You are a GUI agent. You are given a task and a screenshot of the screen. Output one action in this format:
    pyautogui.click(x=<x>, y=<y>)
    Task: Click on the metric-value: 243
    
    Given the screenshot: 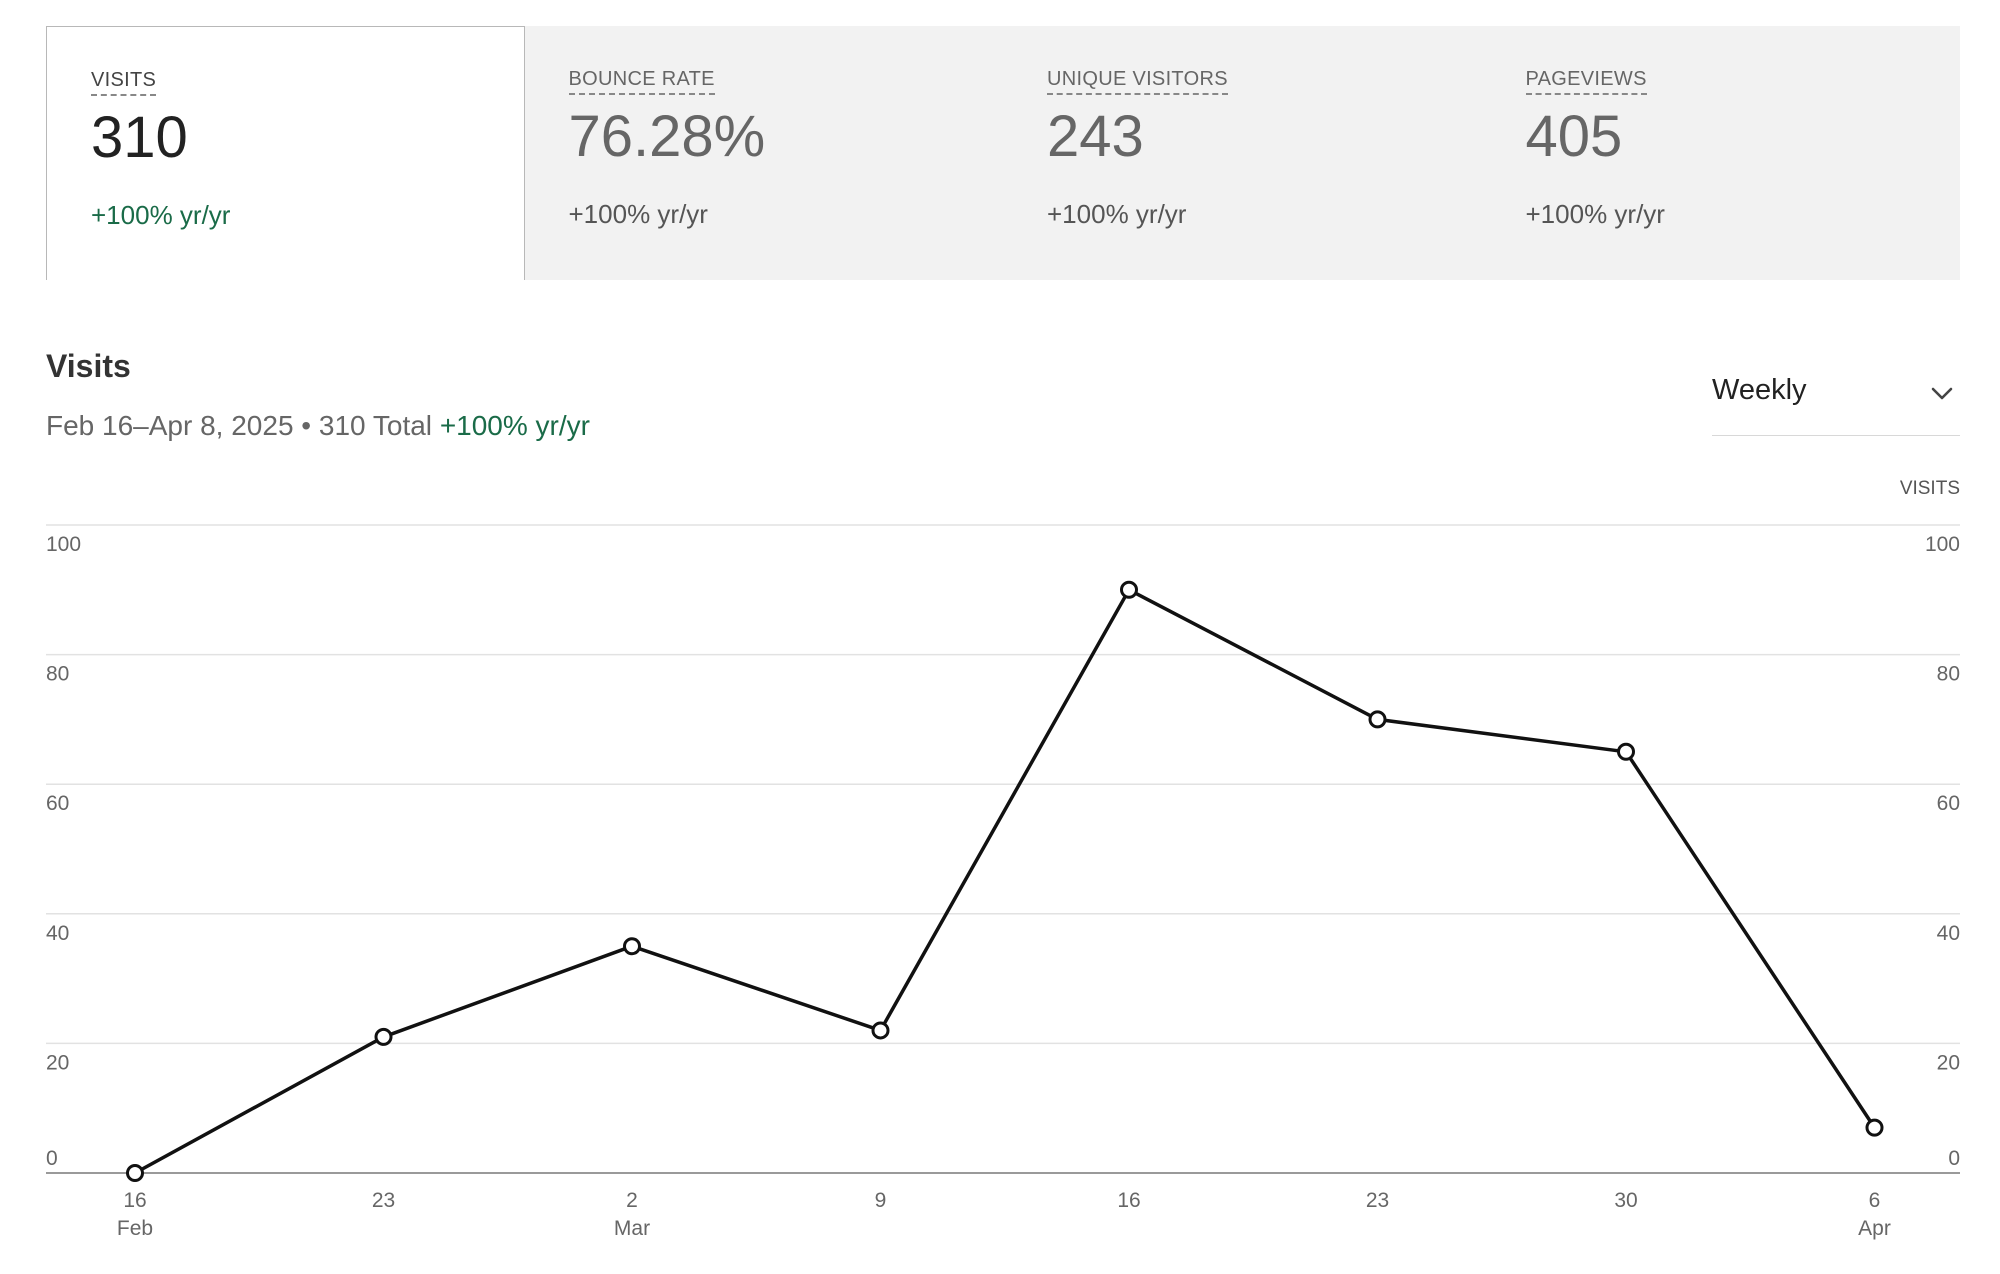 What is the action you would take?
    pyautogui.click(x=1095, y=136)
    